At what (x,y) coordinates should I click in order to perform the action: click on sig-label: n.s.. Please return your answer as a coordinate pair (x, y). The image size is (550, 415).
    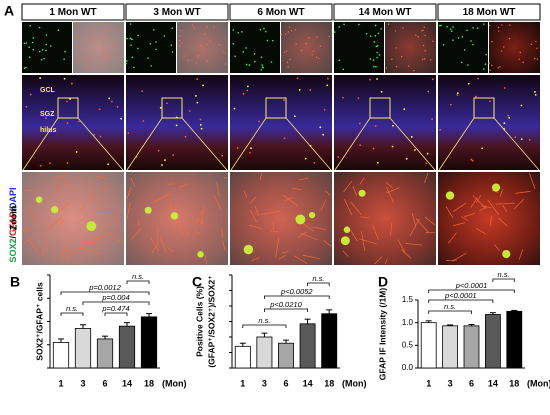
    Looking at the image, I should click on (72, 308).